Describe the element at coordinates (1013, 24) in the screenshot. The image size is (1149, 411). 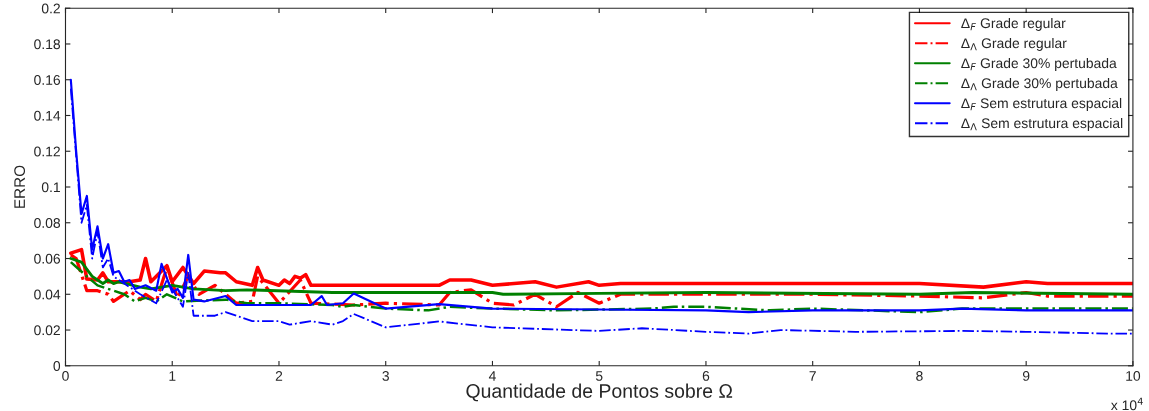
I see `legend-label: Δ$_{F}$ Grade regular` at that location.